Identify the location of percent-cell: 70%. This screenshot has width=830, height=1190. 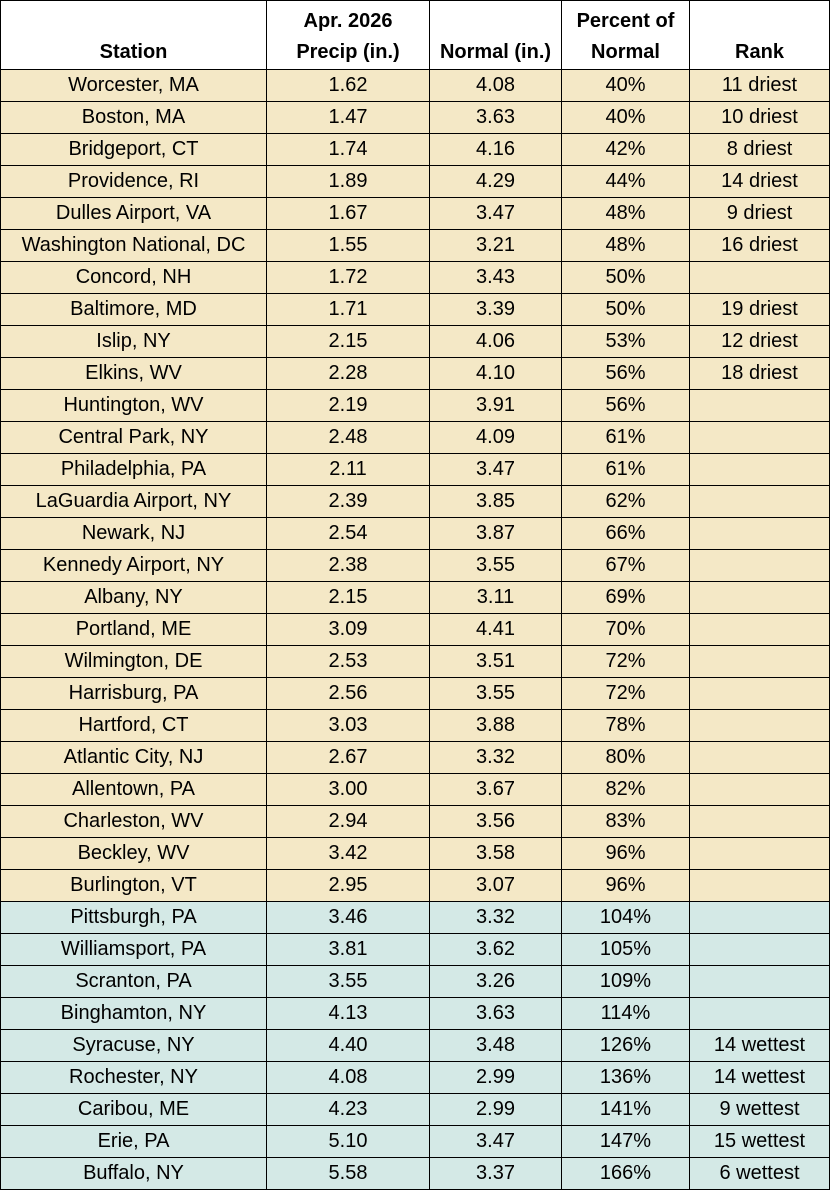
(625, 629).